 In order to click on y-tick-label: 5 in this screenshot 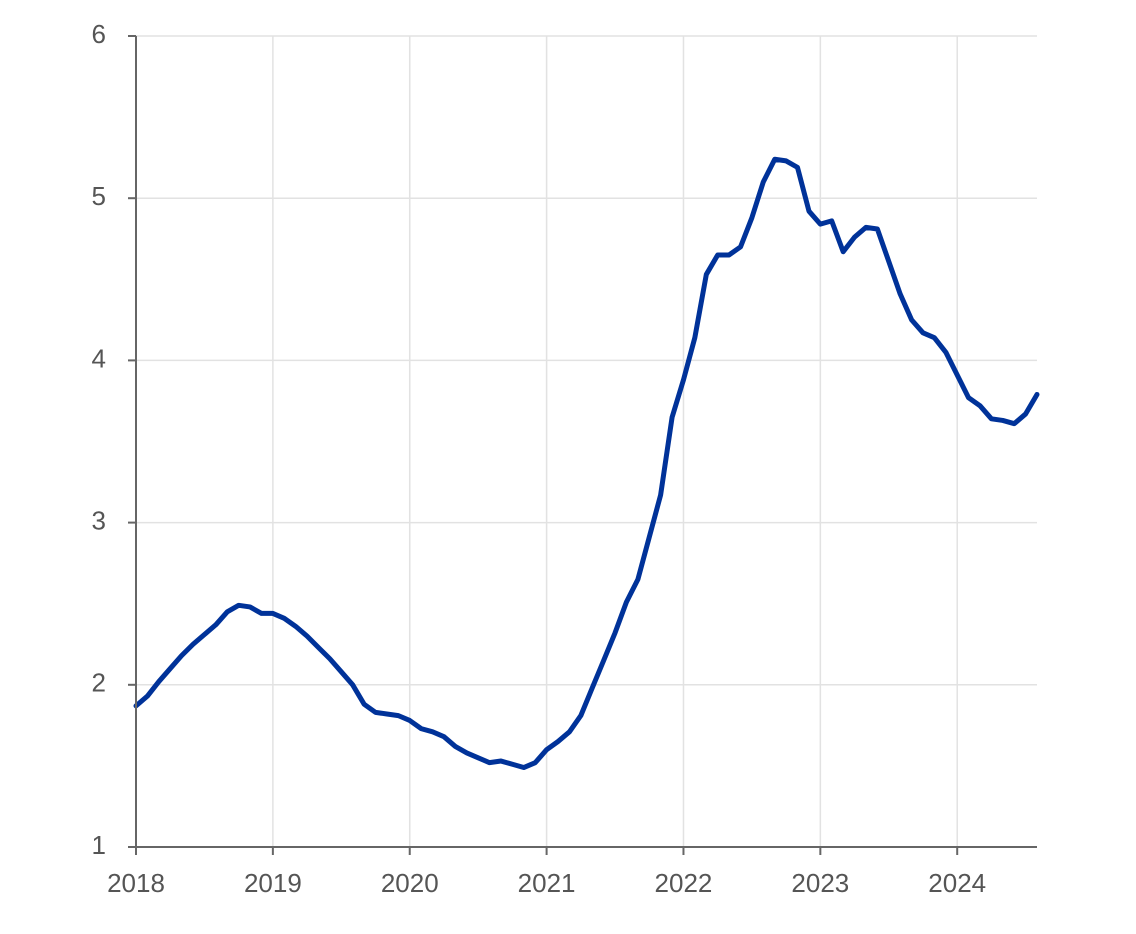, I will do `click(99, 196)`.